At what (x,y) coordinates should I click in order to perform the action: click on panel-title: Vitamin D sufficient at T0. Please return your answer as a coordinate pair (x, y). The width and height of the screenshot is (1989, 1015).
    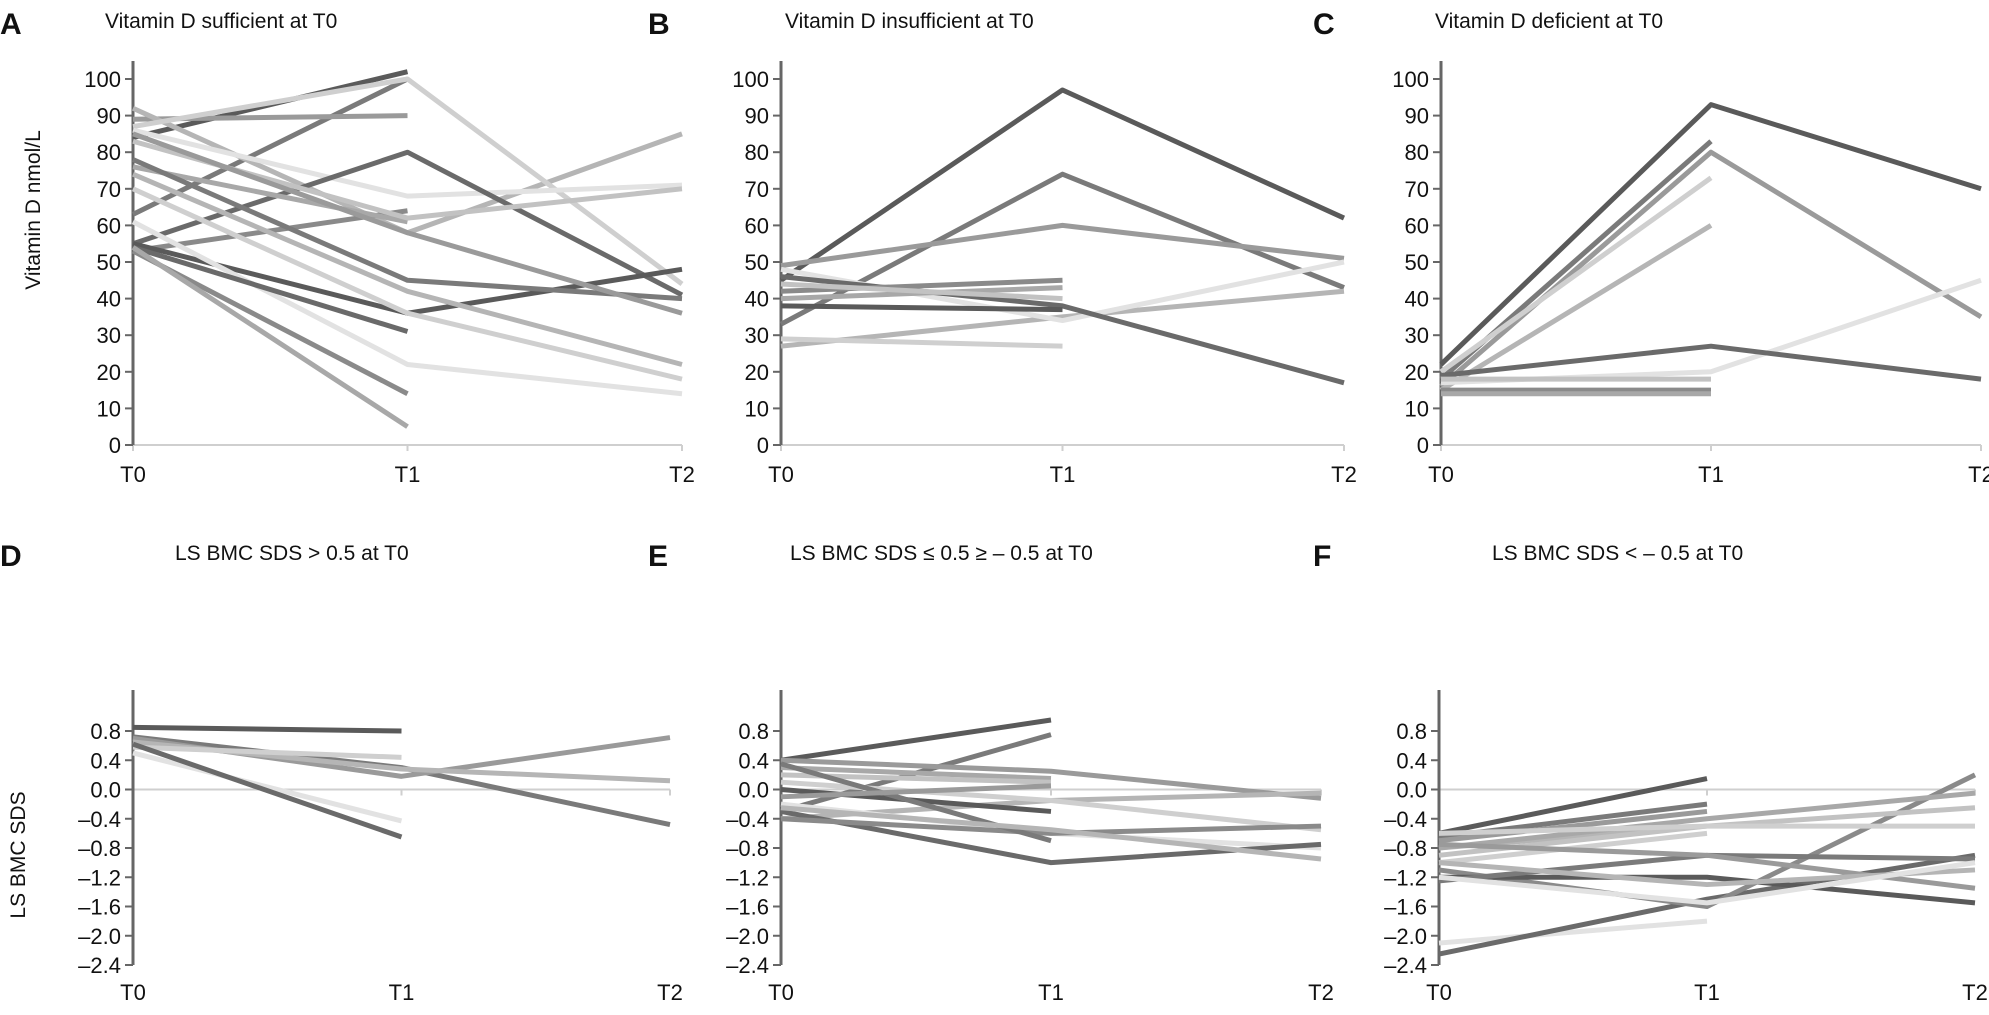
    Looking at the image, I should click on (221, 21).